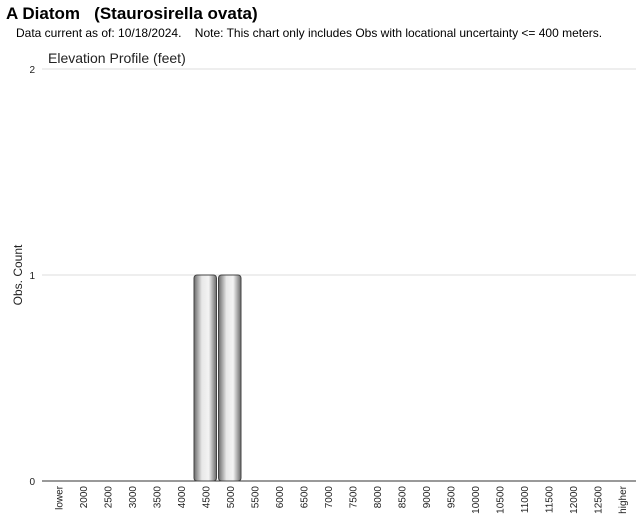 The width and height of the screenshot is (640, 523). What do you see at coordinates (18, 274) in the screenshot?
I see `y-axis-label: Obs. Count` at bounding box center [18, 274].